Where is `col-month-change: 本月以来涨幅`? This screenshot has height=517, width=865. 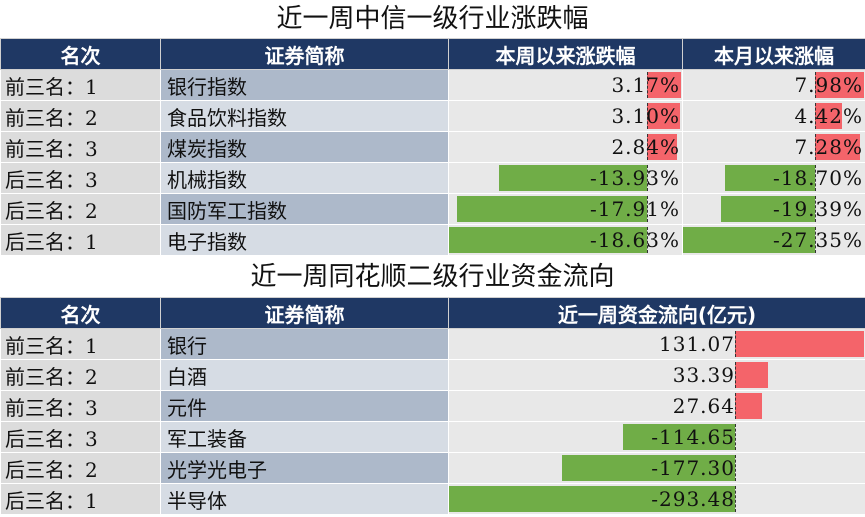
col-month-change: 本月以来涨幅 is located at coordinates (773, 54).